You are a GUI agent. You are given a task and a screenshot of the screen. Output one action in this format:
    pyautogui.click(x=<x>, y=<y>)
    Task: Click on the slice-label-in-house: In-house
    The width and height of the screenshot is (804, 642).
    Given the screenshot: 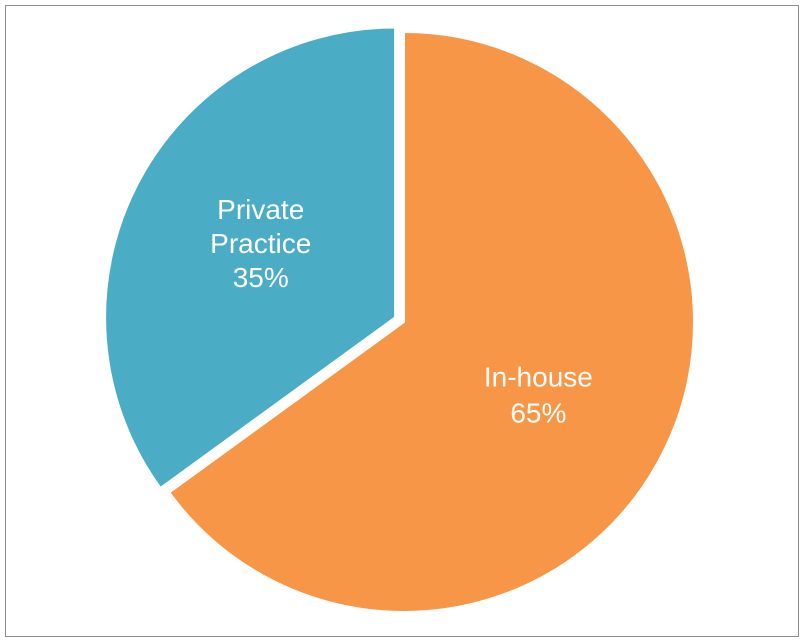 What is the action you would take?
    pyautogui.click(x=538, y=376)
    